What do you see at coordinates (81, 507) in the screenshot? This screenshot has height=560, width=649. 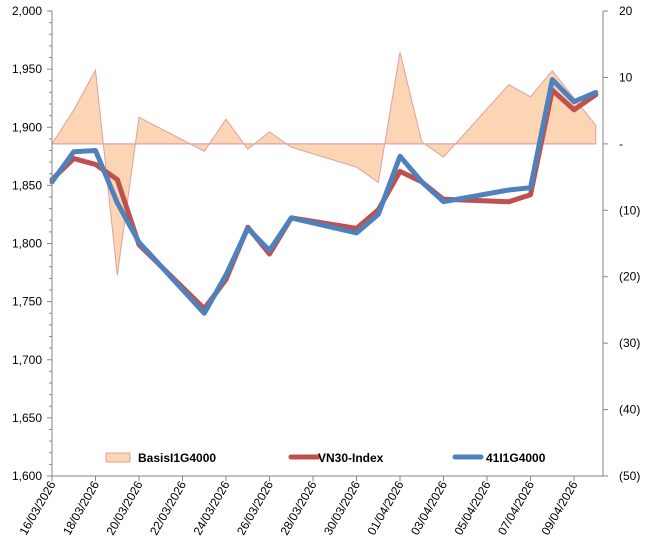 I see `x-tick-label: 18/03/2026` at bounding box center [81, 507].